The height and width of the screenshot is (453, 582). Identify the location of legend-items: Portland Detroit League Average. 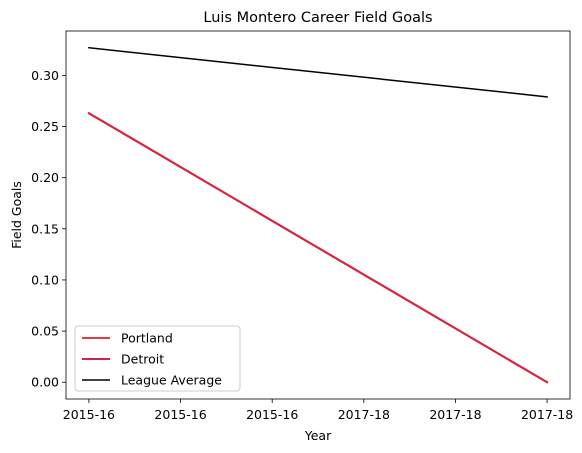
(152, 359).